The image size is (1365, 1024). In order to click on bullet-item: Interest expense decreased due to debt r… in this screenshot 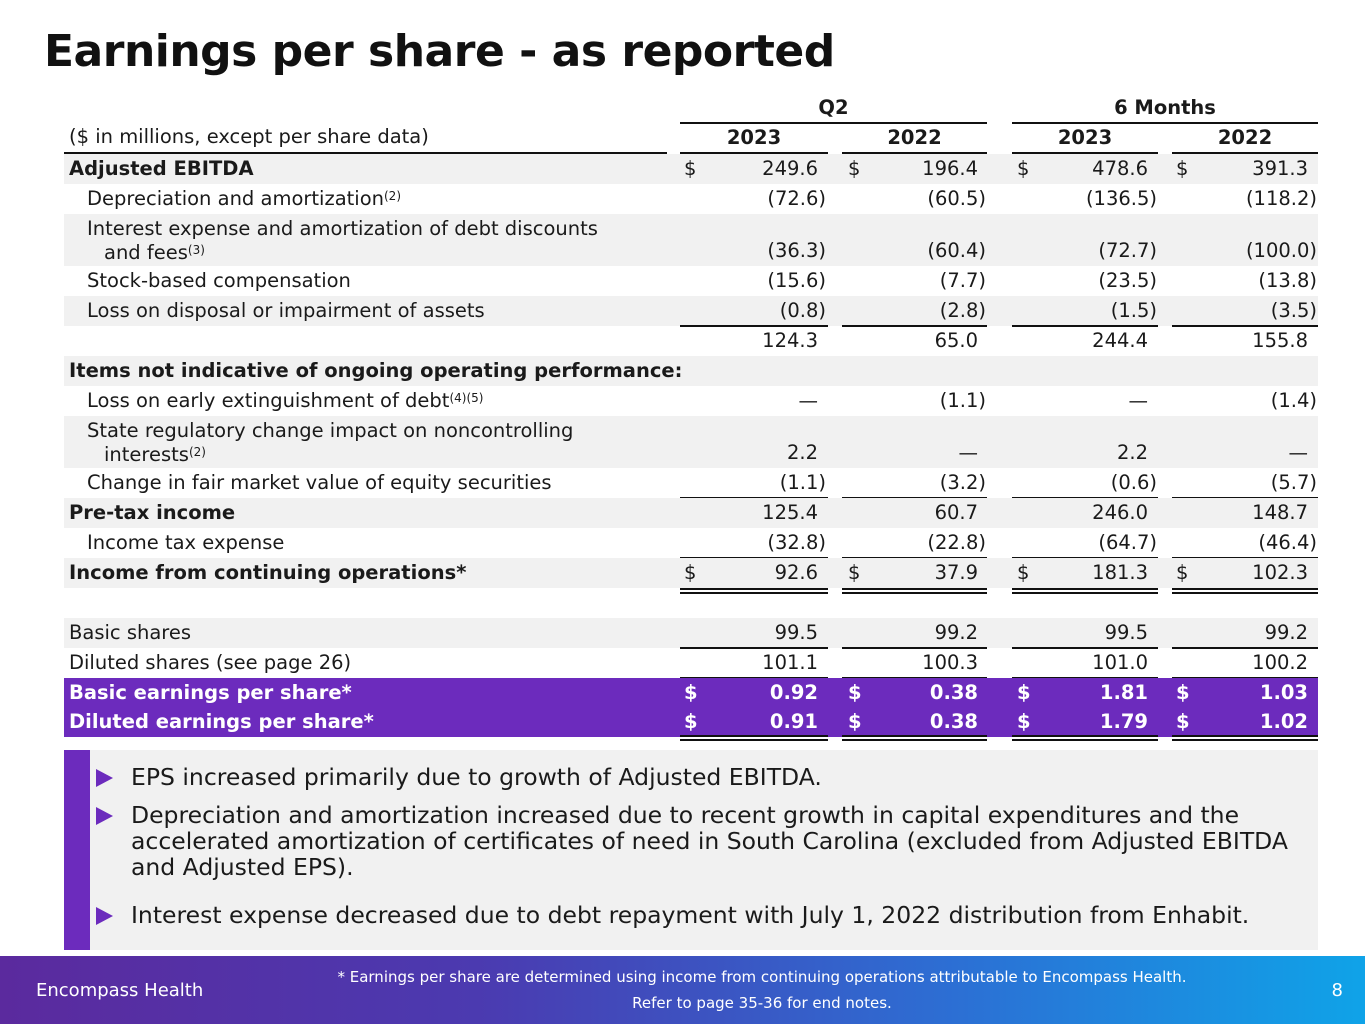, I will do `click(696, 916)`.